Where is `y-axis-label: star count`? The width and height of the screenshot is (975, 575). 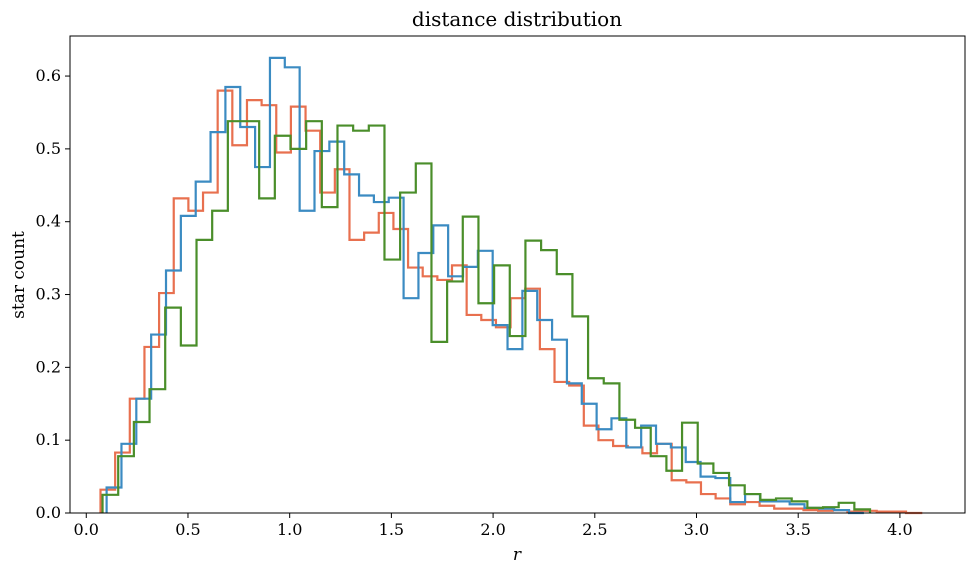
y-axis-label: star count is located at coordinates (19, 275).